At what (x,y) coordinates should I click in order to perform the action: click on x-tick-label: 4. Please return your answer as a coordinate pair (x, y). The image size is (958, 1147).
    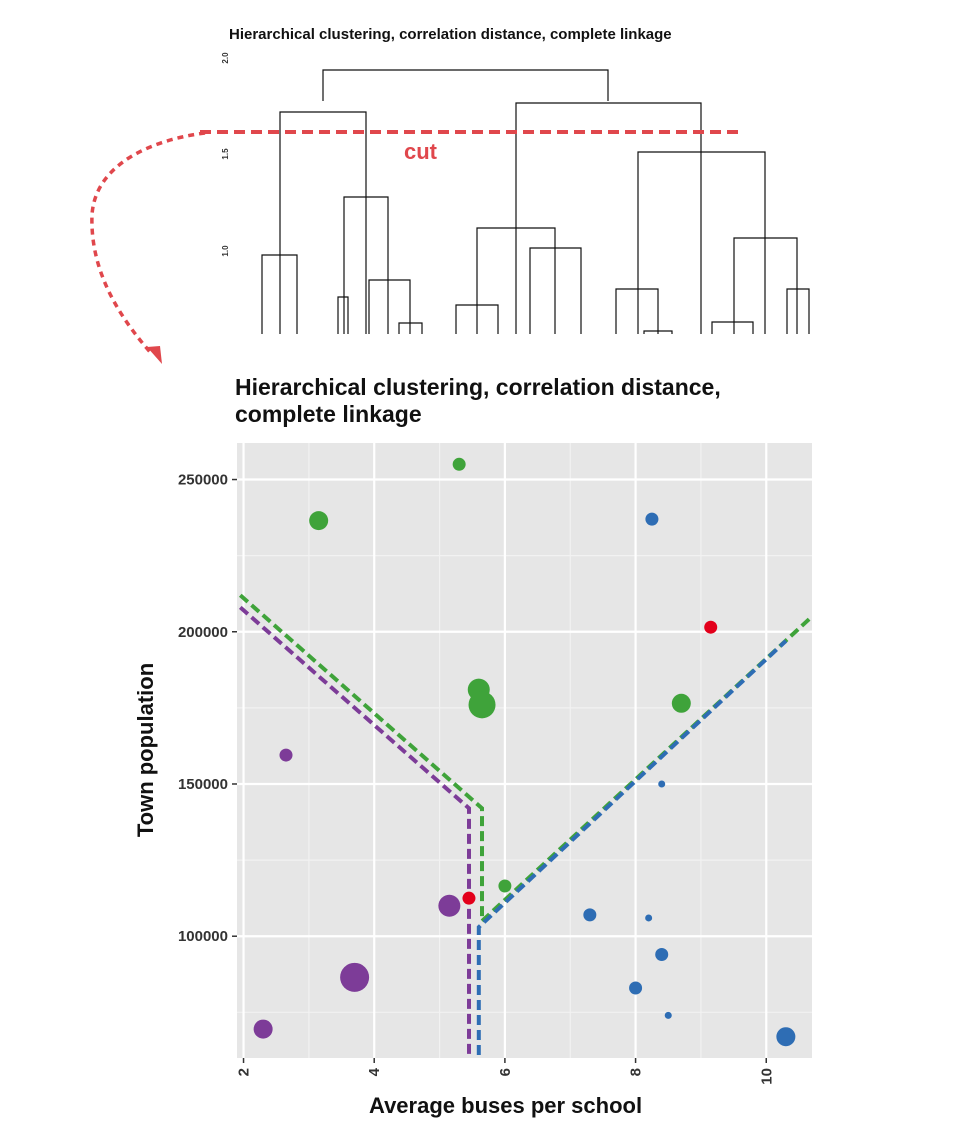
    Looking at the image, I should click on (374, 1071).